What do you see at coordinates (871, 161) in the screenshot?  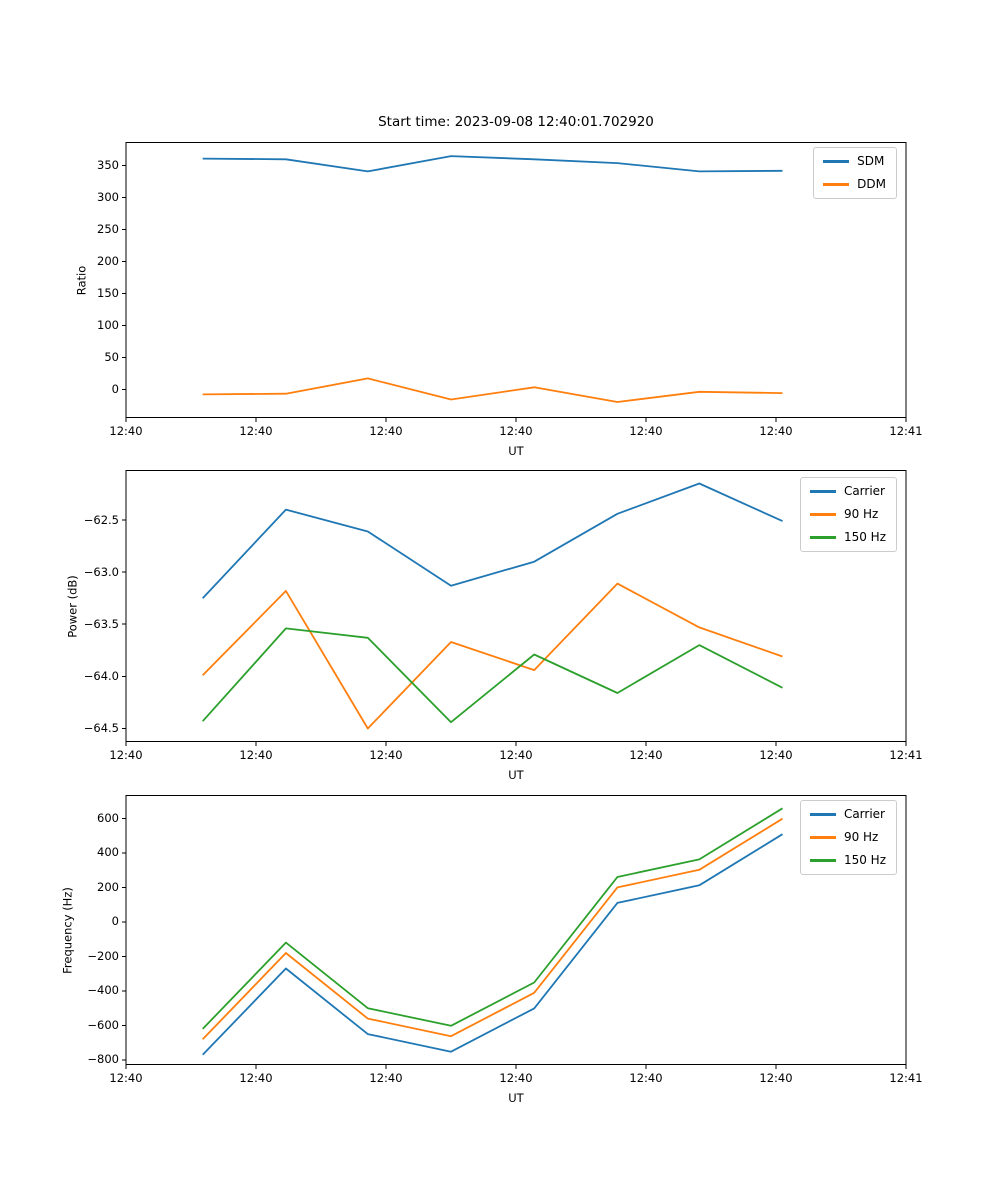 I see `legend-label: SDM` at bounding box center [871, 161].